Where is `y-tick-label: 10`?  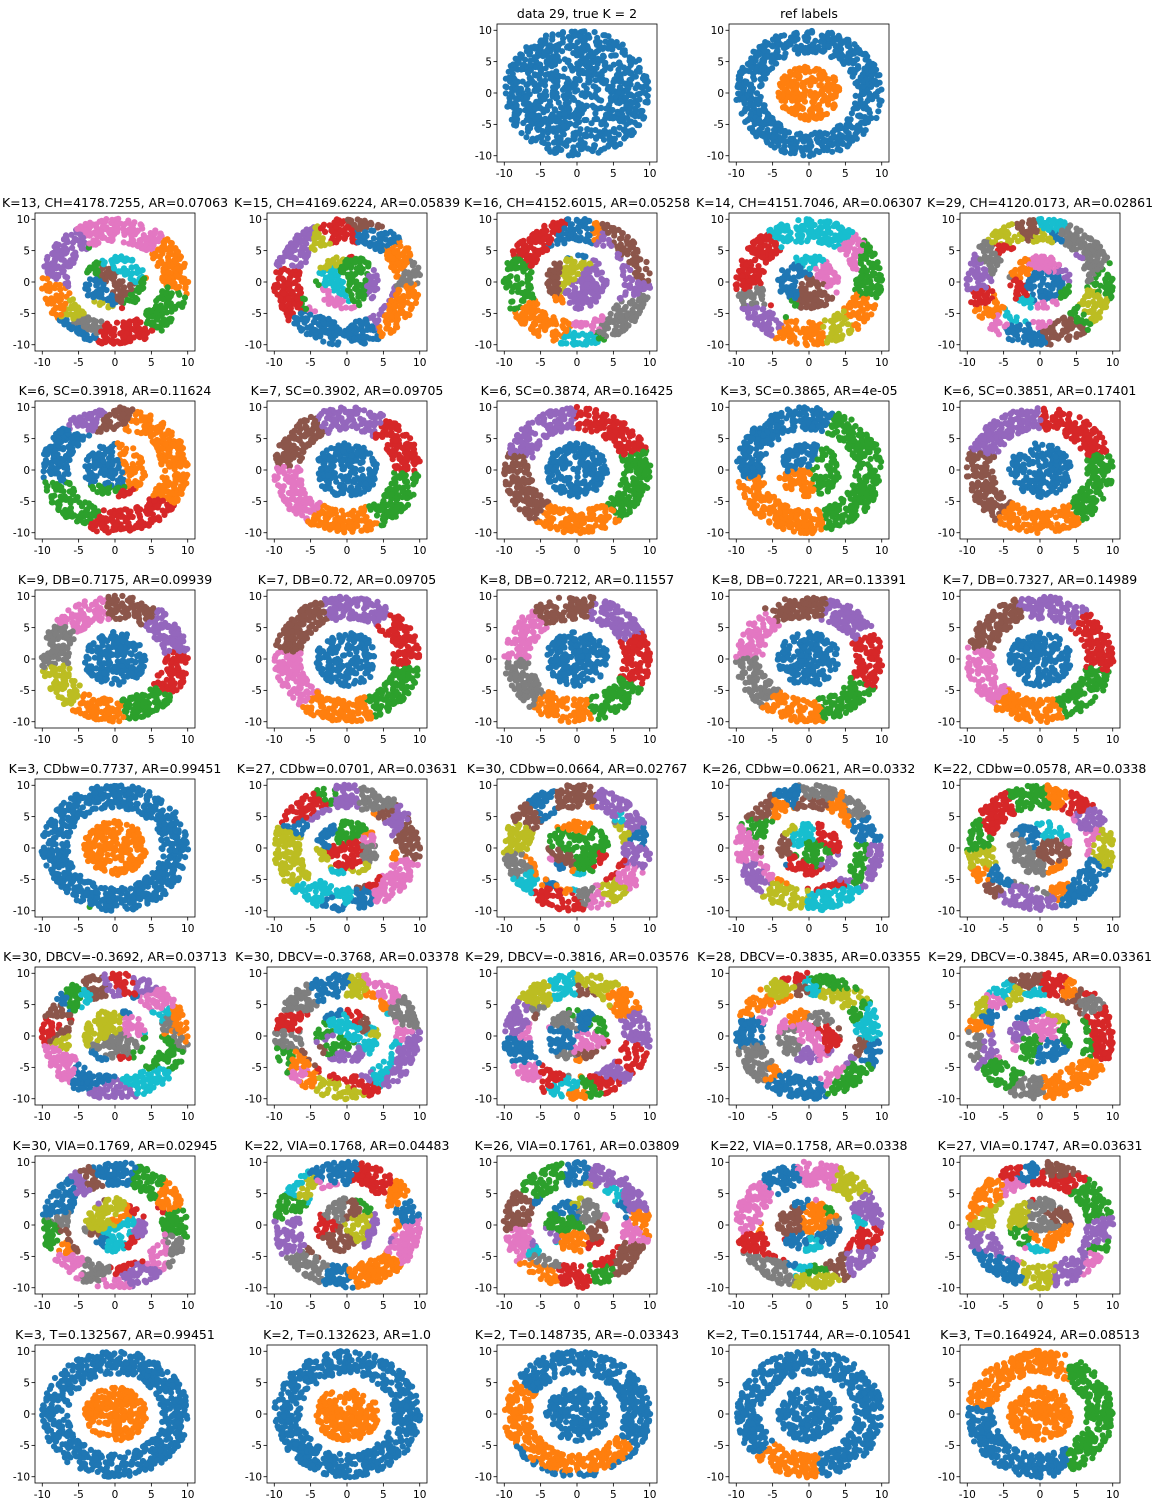
y-tick-label: 10 is located at coordinates (255, 220).